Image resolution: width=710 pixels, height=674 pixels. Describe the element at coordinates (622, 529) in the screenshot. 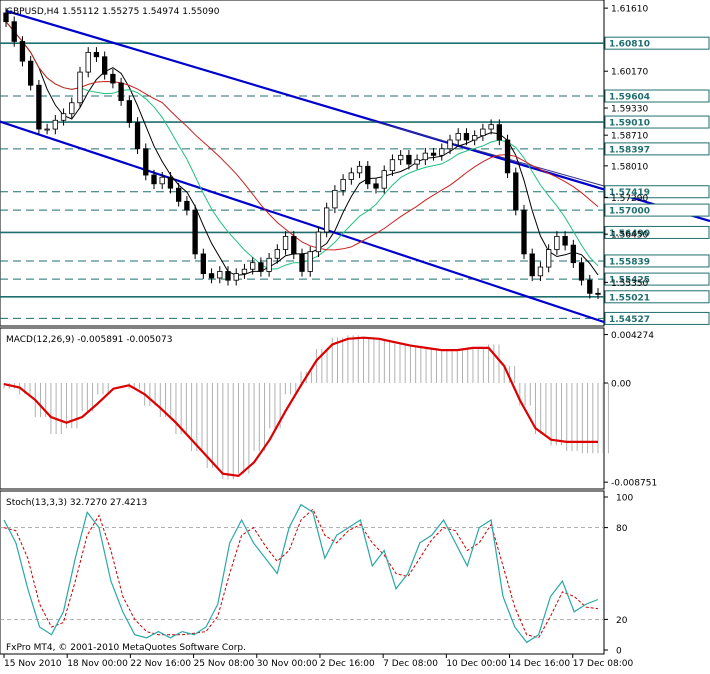

I see `stochastic-tick-label: 80` at that location.